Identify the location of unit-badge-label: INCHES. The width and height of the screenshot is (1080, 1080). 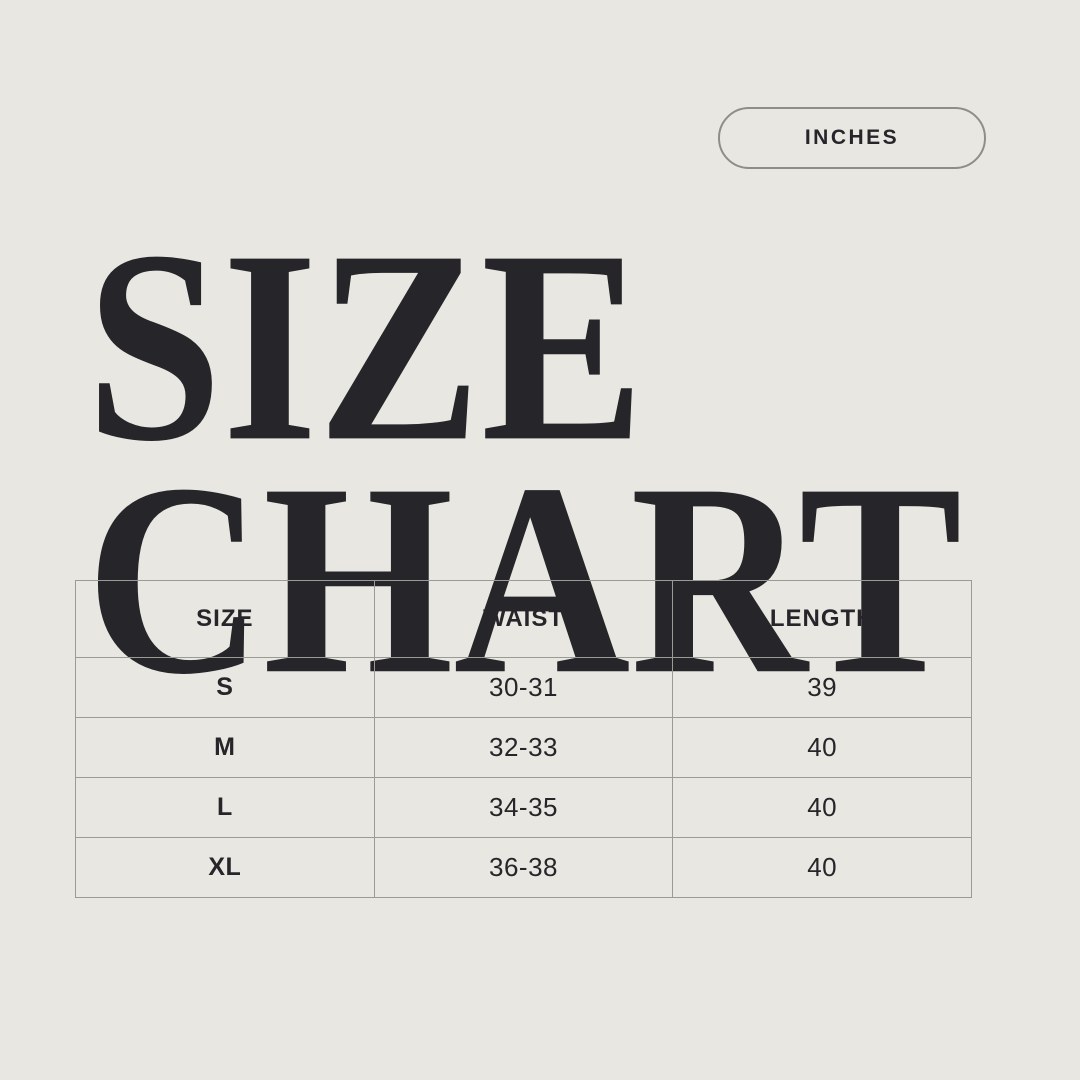
(852, 137).